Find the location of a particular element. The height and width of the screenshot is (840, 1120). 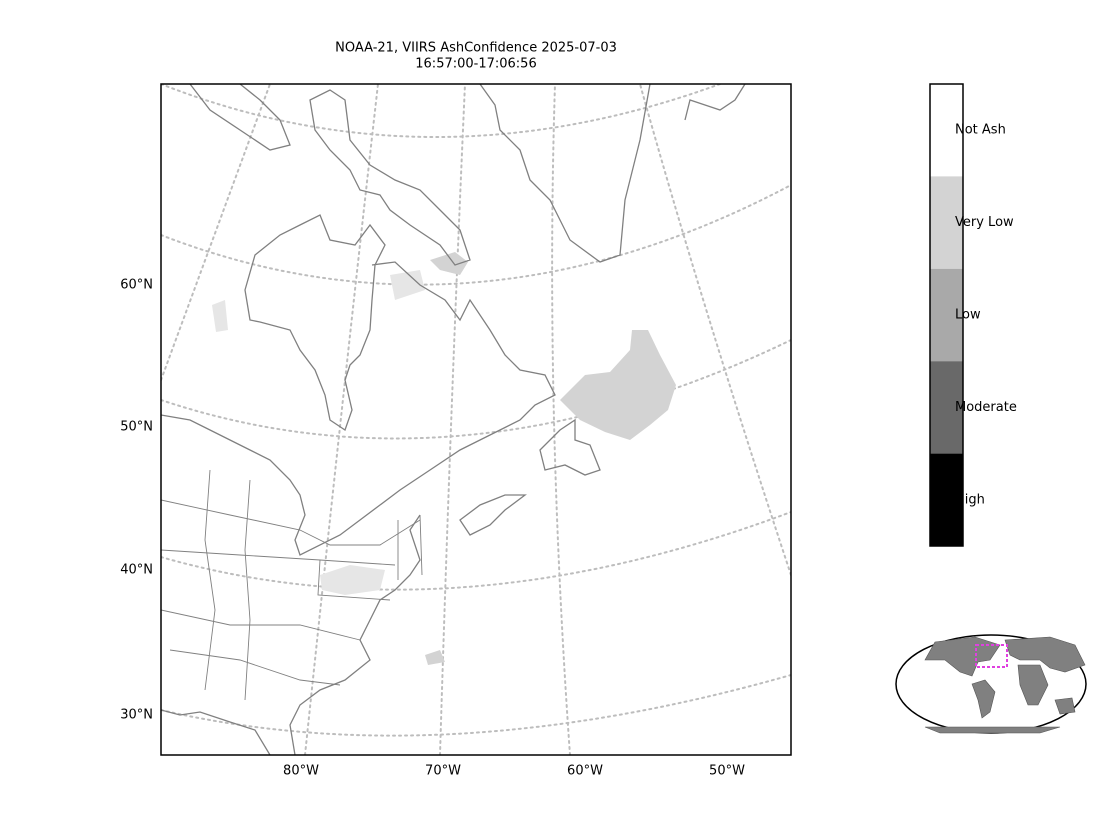

colorbar-frame is located at coordinates (946, 315).